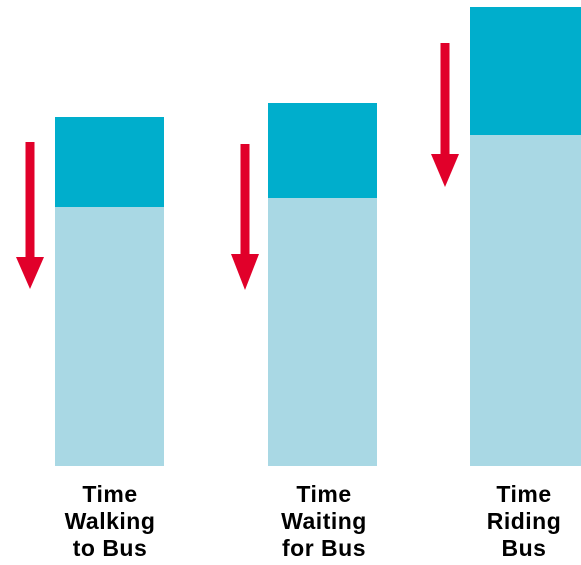 Image resolution: width=581 pixels, height=565 pixels. I want to click on label-line: Waiting, so click(324, 521).